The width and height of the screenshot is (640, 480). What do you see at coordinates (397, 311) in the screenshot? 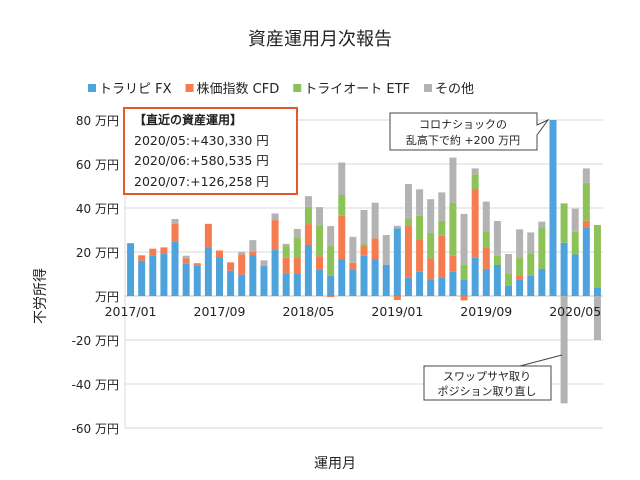
I see `x-tick-label: 2019/01` at bounding box center [397, 311].